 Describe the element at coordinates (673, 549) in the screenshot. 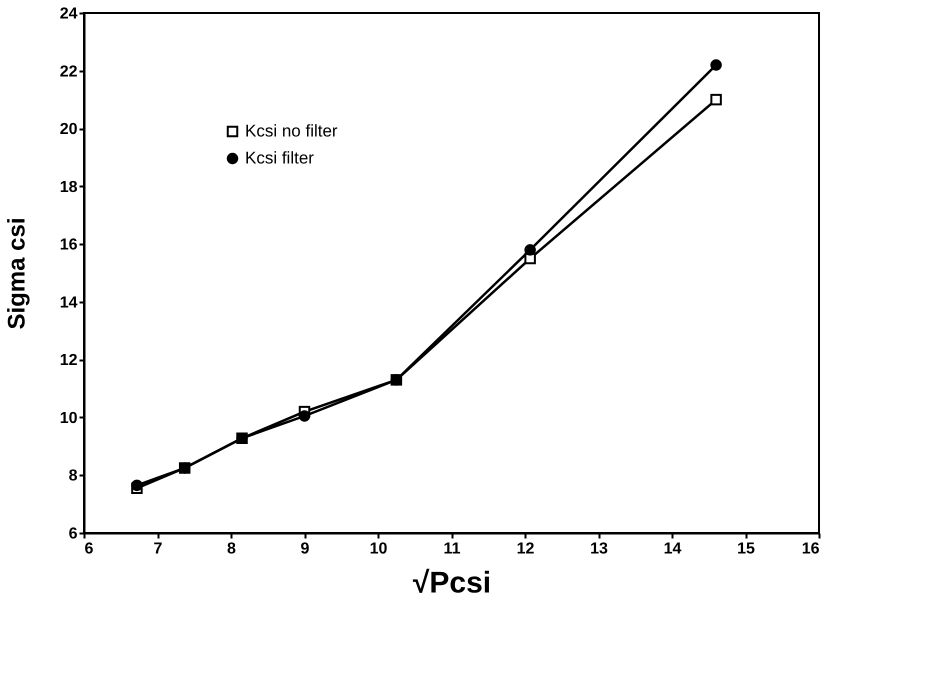

I see `x-tick-label: 14` at that location.